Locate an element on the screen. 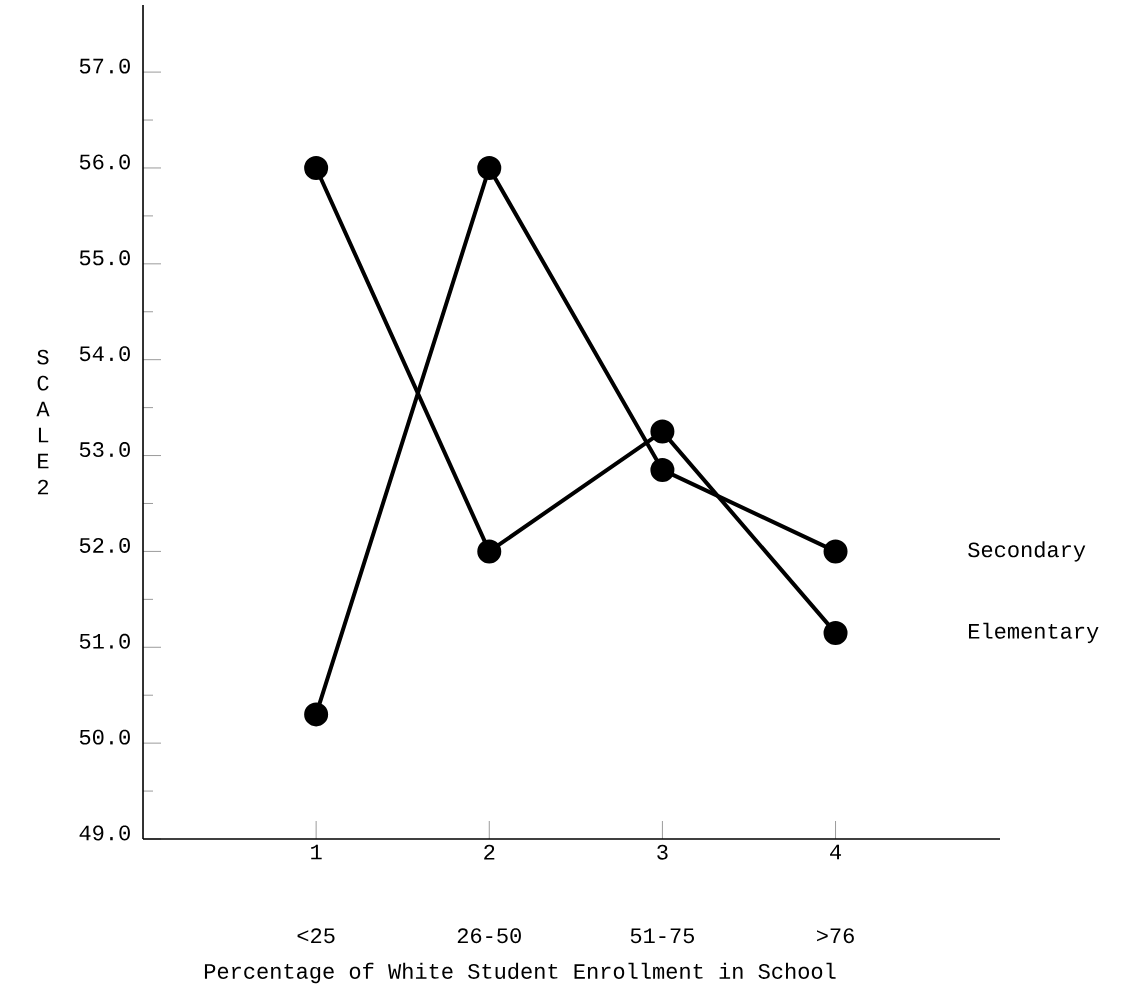 This screenshot has height=997, width=1138. y-tick-label: 57.0 is located at coordinates (104, 66).